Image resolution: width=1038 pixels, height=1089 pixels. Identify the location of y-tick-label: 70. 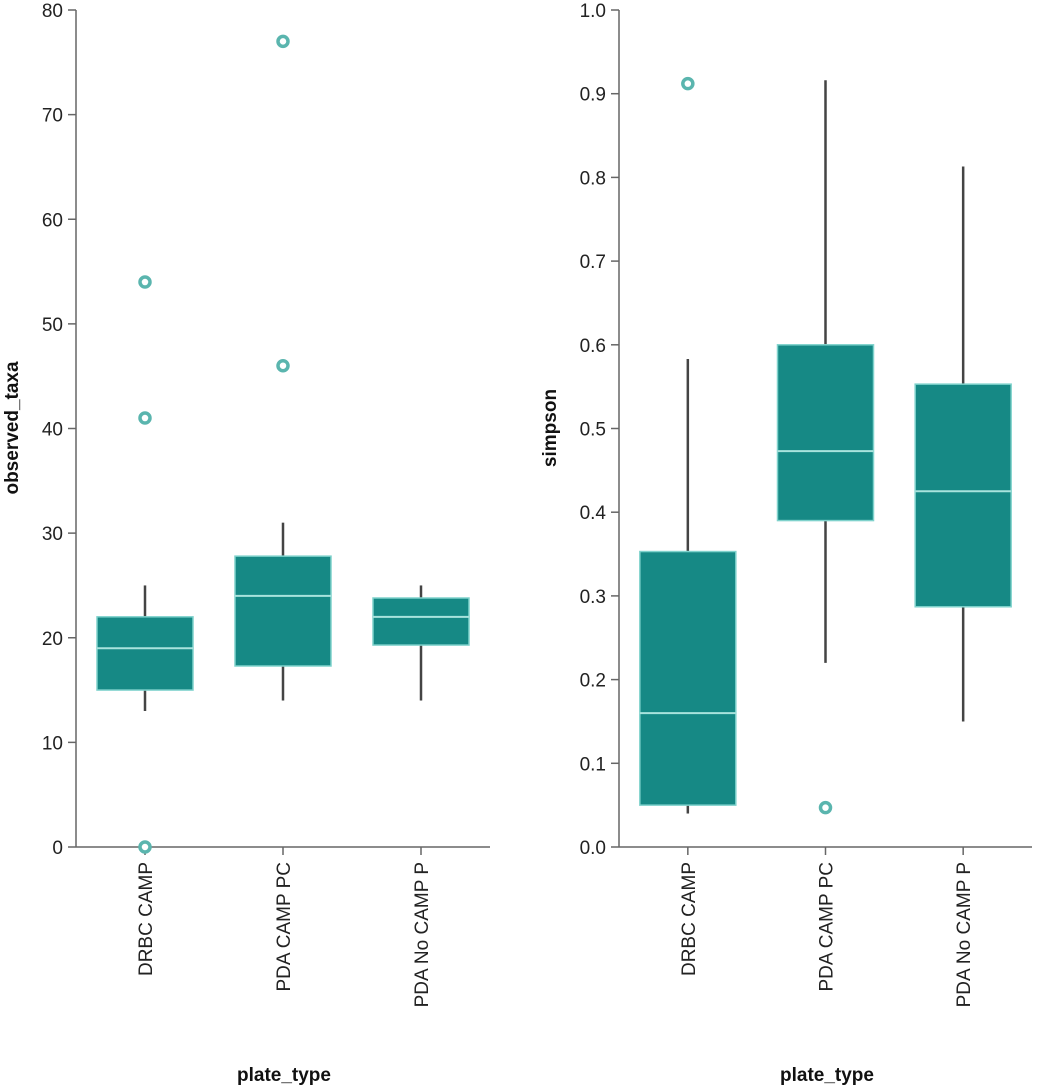
(52, 116).